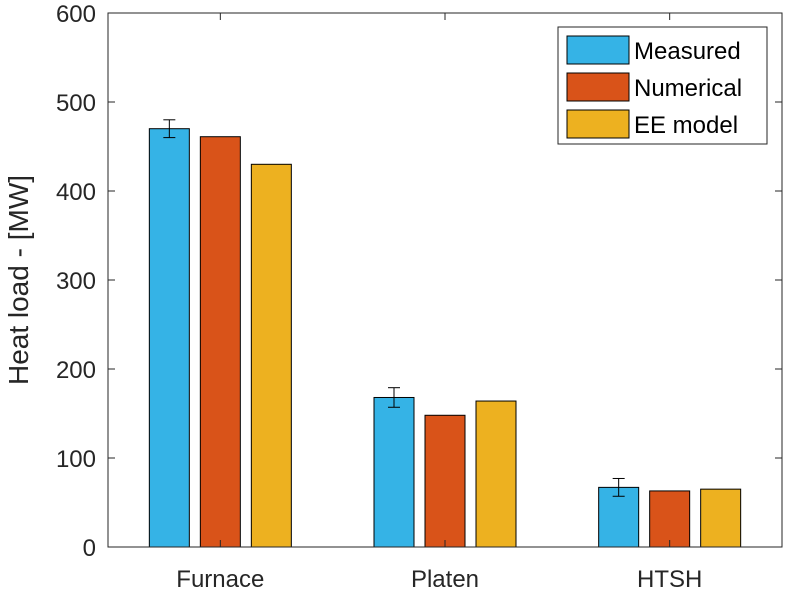 The image size is (785, 592). What do you see at coordinates (89, 548) in the screenshot?
I see `y-tick-label: 0` at bounding box center [89, 548].